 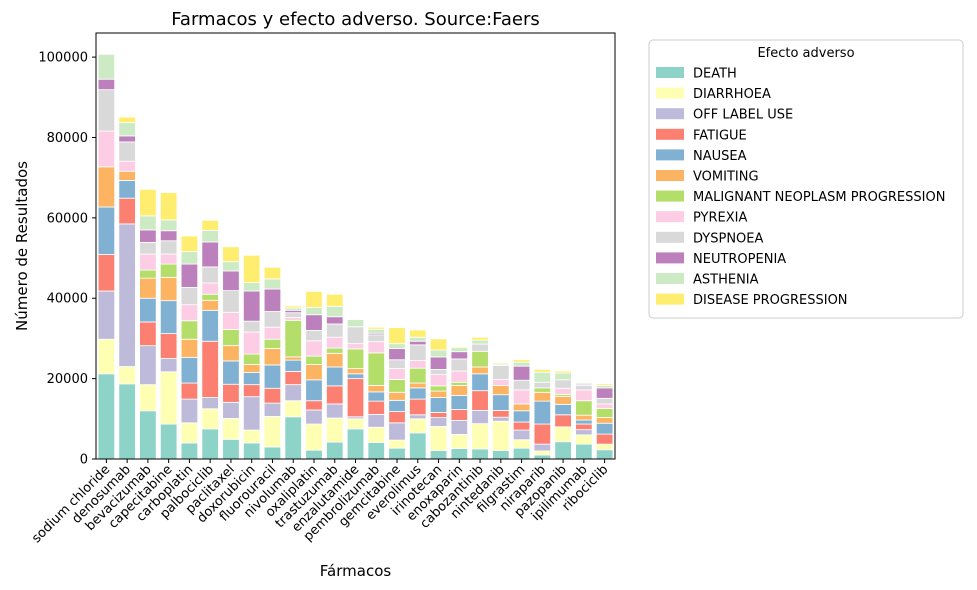 I want to click on bar-segment-cabozantinib-nausea, so click(x=480, y=382).